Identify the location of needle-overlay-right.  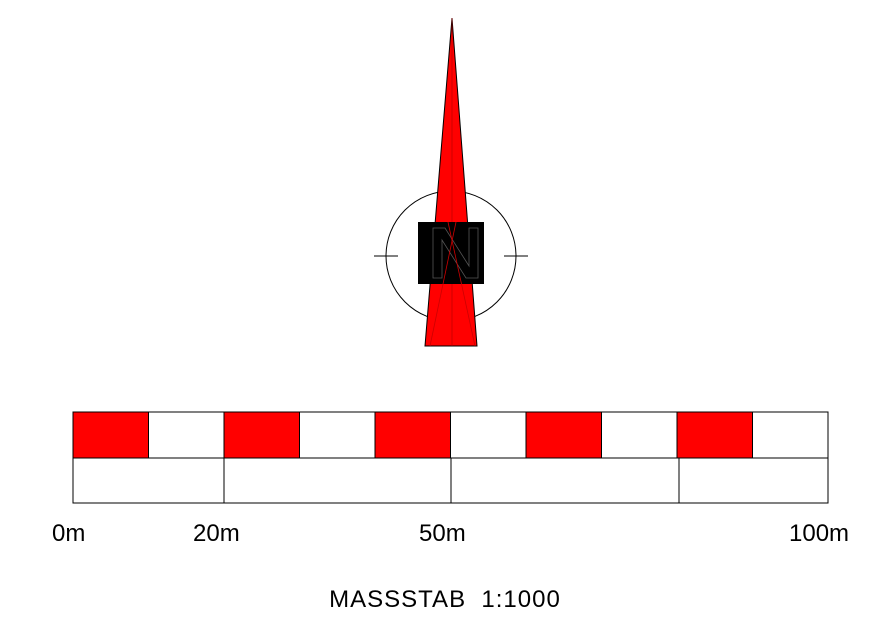
(461, 284).